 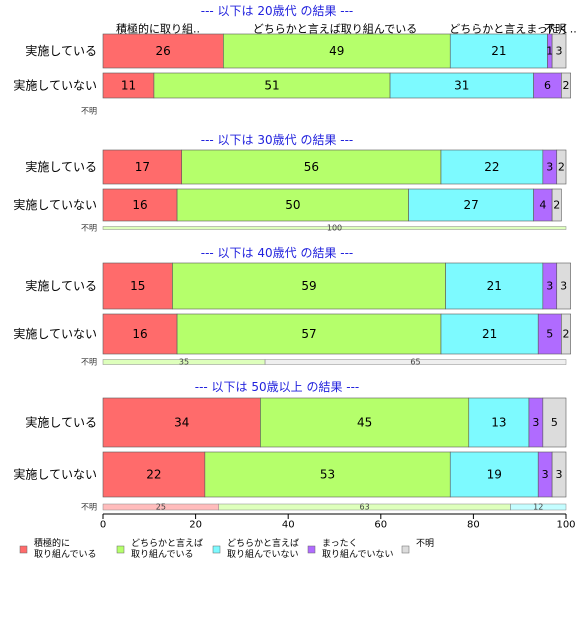 I want to click on bar-value-label: 53, so click(x=327, y=475).